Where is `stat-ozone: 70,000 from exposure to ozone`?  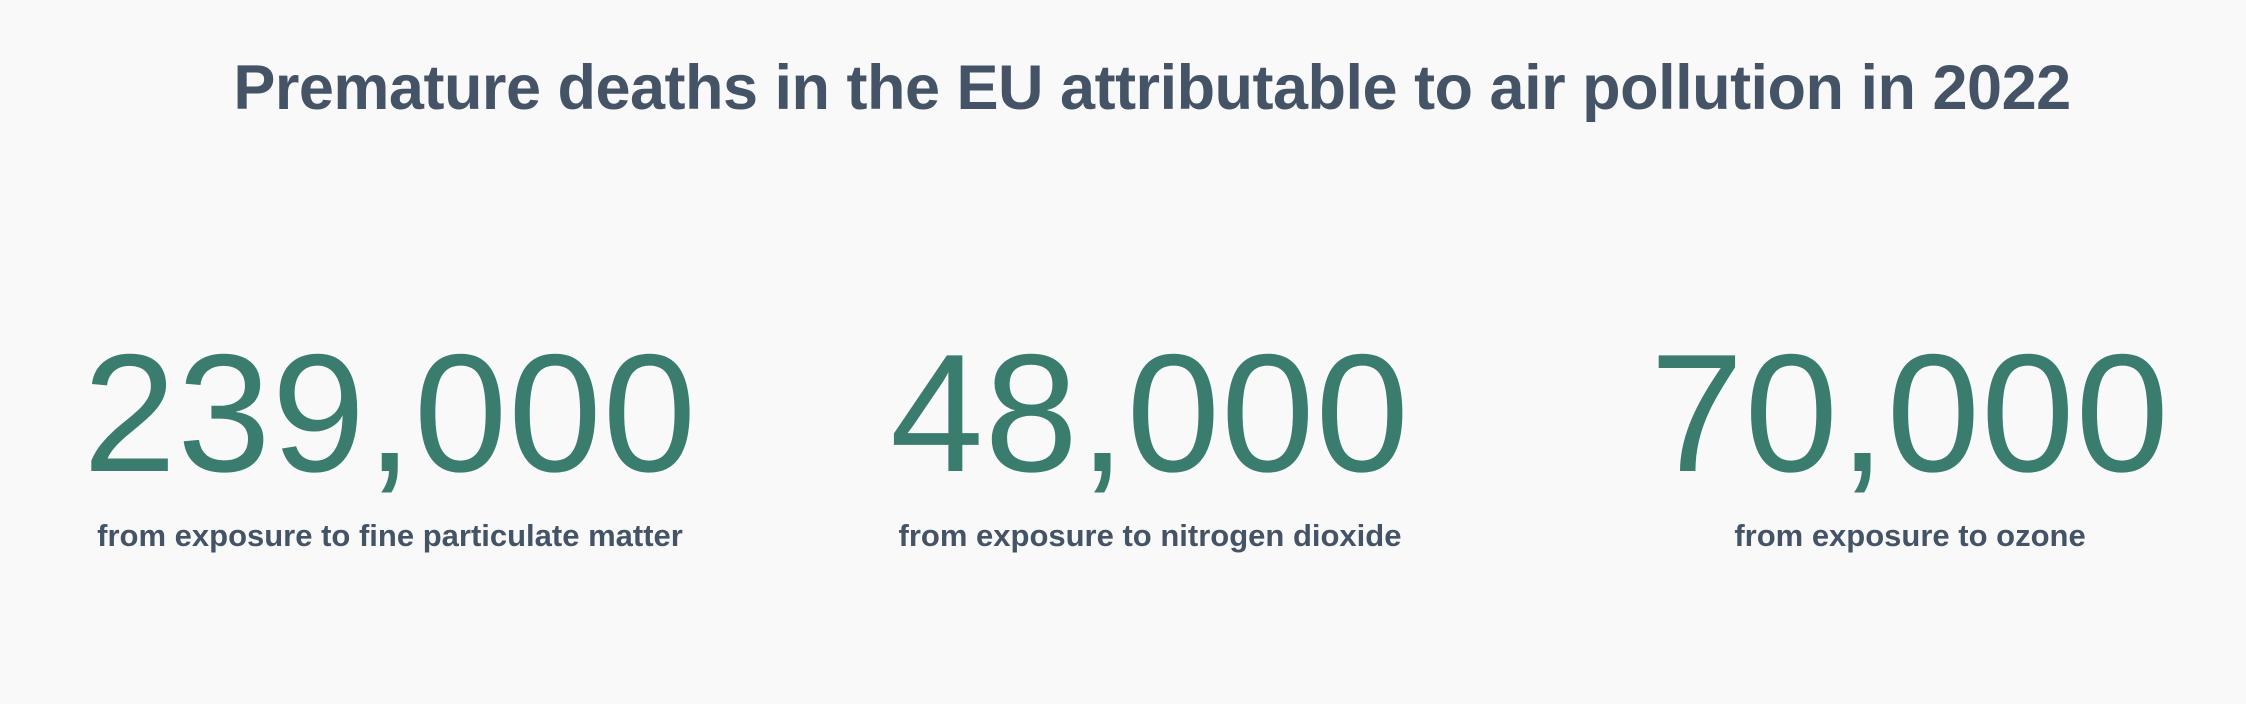 stat-ozone: 70,000 from exposure to ozone is located at coordinates (1910, 437).